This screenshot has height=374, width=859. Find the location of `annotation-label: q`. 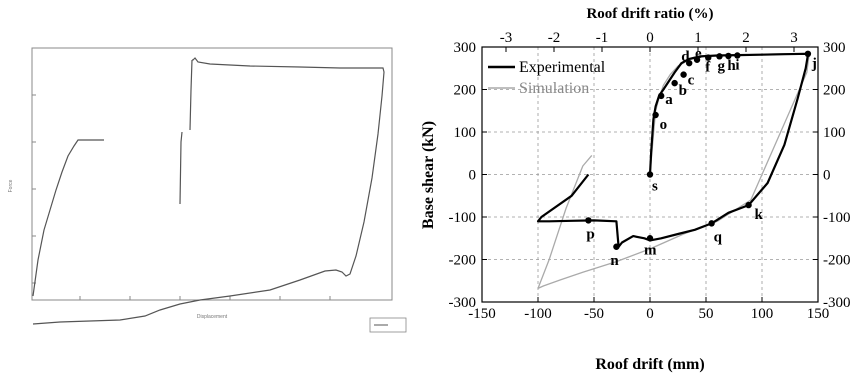

annotation-label: q is located at coordinates (718, 237).